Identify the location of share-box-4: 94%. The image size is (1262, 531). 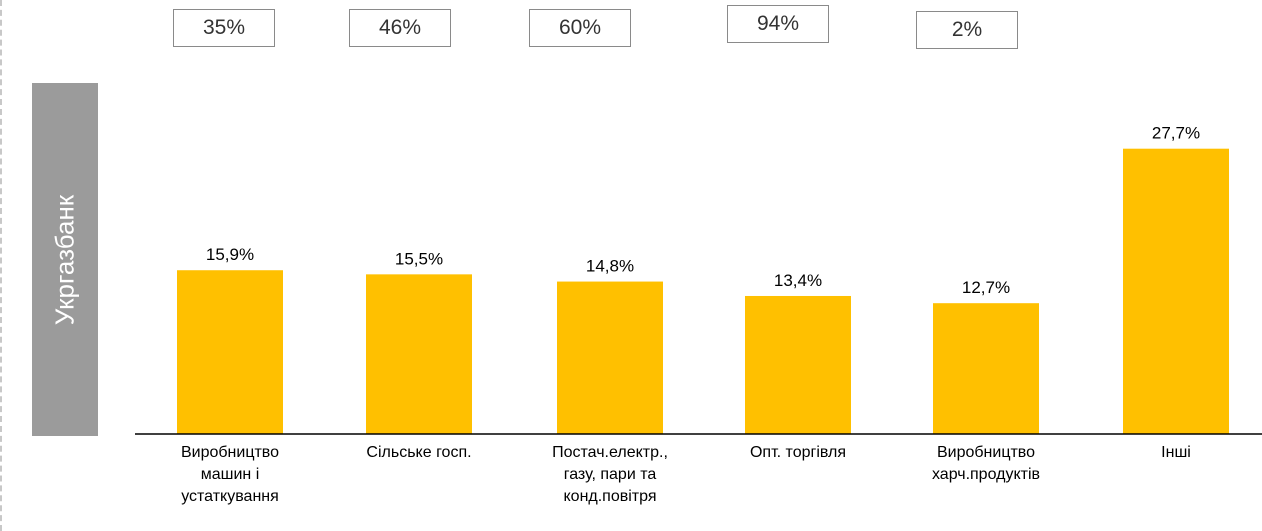
(778, 24).